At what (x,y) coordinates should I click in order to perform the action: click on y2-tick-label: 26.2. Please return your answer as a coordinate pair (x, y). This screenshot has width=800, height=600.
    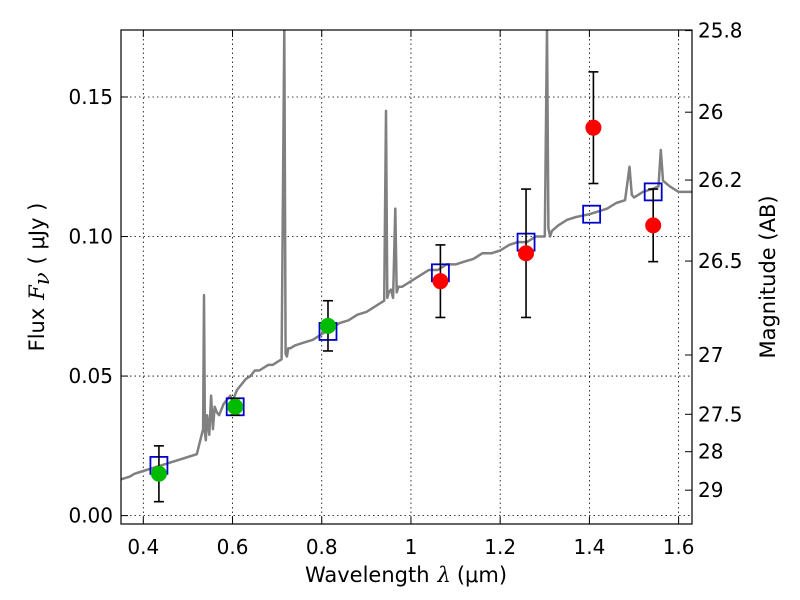
    Looking at the image, I should click on (720, 180).